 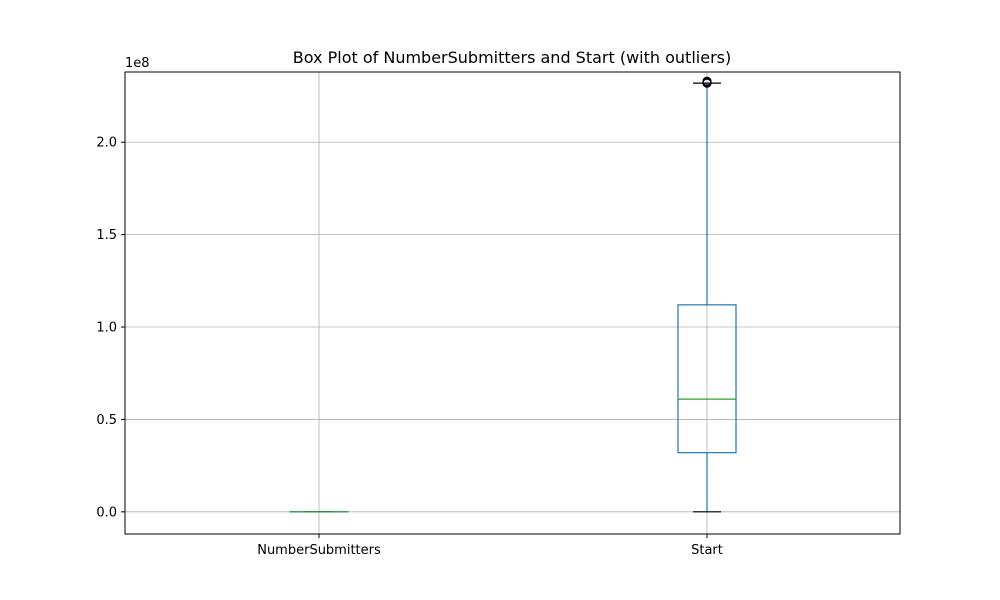 What do you see at coordinates (707, 379) in the screenshot?
I see `box-body` at bounding box center [707, 379].